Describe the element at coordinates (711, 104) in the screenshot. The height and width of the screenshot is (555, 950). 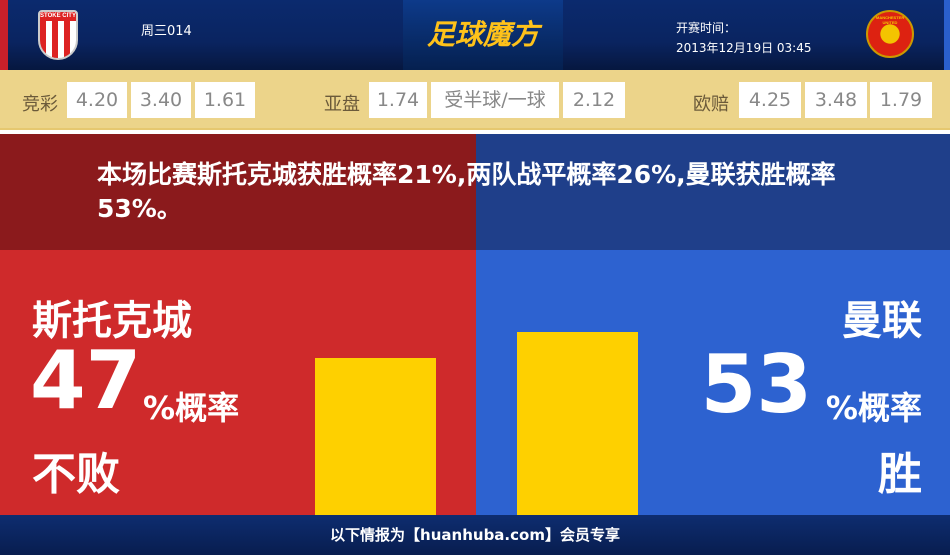
I see `euro-label: 欧赔` at that location.